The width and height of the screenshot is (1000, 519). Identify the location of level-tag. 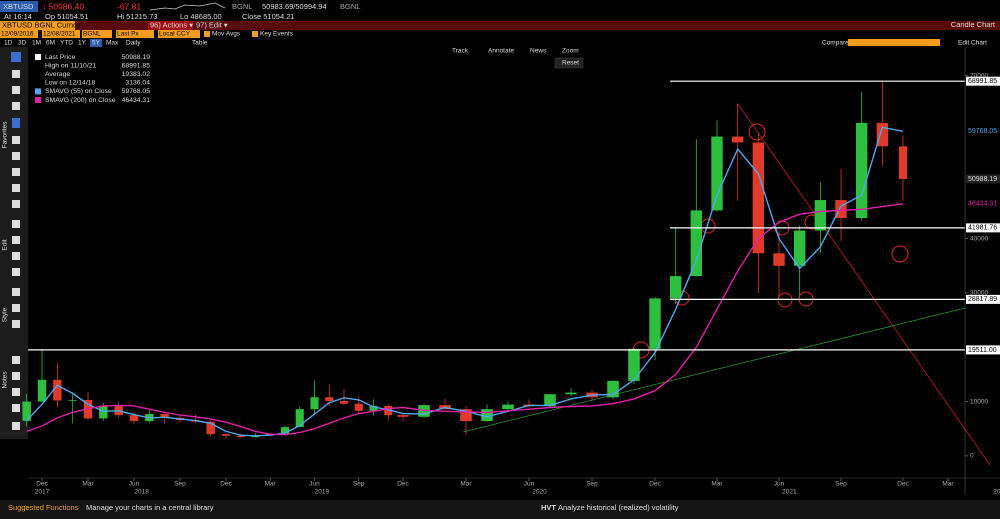
(983, 350).